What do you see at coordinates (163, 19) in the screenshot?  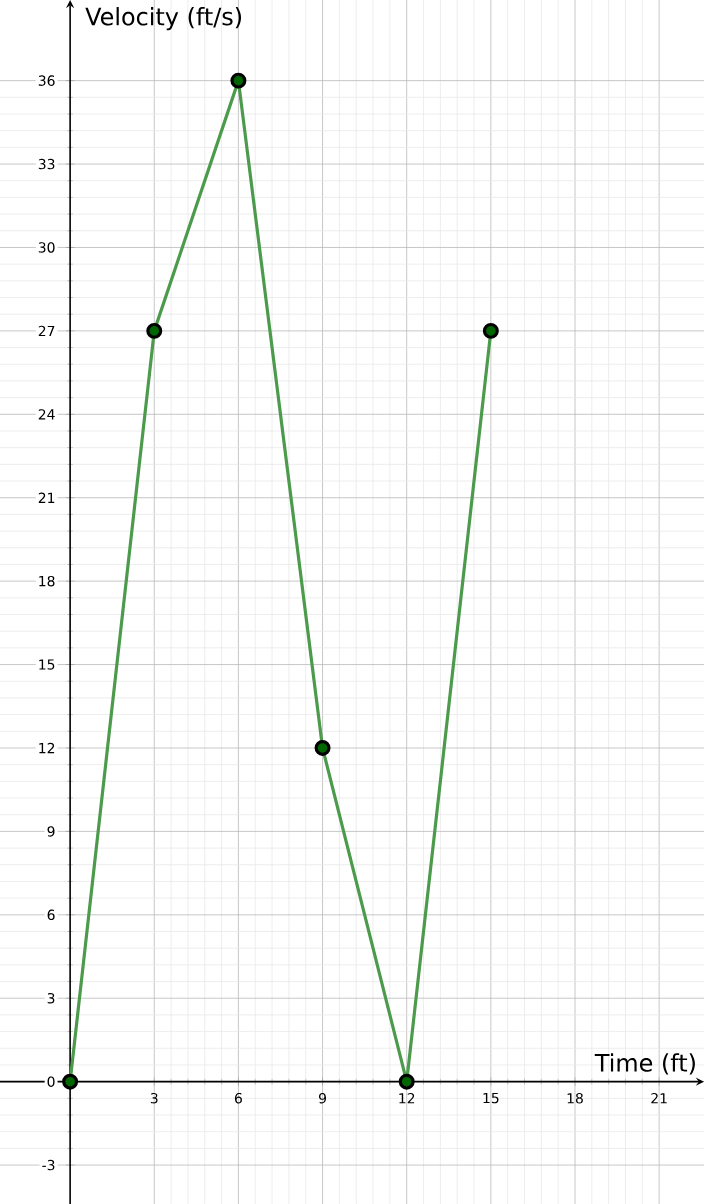 I see `y-axis-title: Velocity (ft/s)` at bounding box center [163, 19].